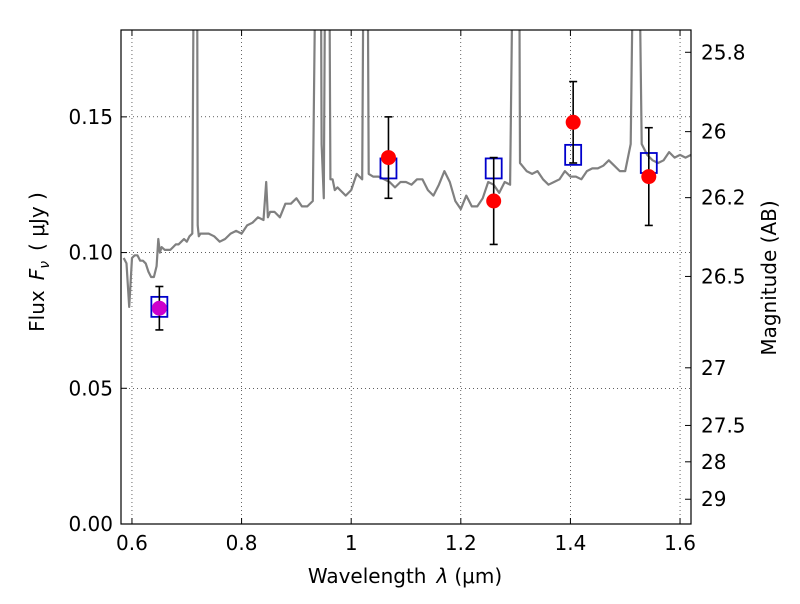  What do you see at coordinates (351, 543) in the screenshot?
I see `x-tick-label: 1` at bounding box center [351, 543].